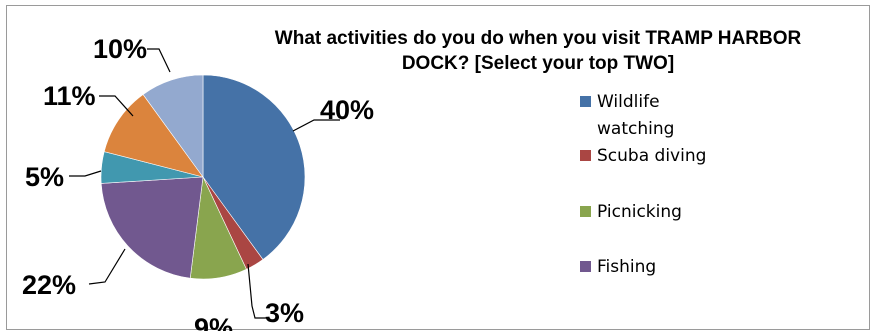 The image size is (878, 336). I want to click on data-label-1: 40%, so click(347, 110).